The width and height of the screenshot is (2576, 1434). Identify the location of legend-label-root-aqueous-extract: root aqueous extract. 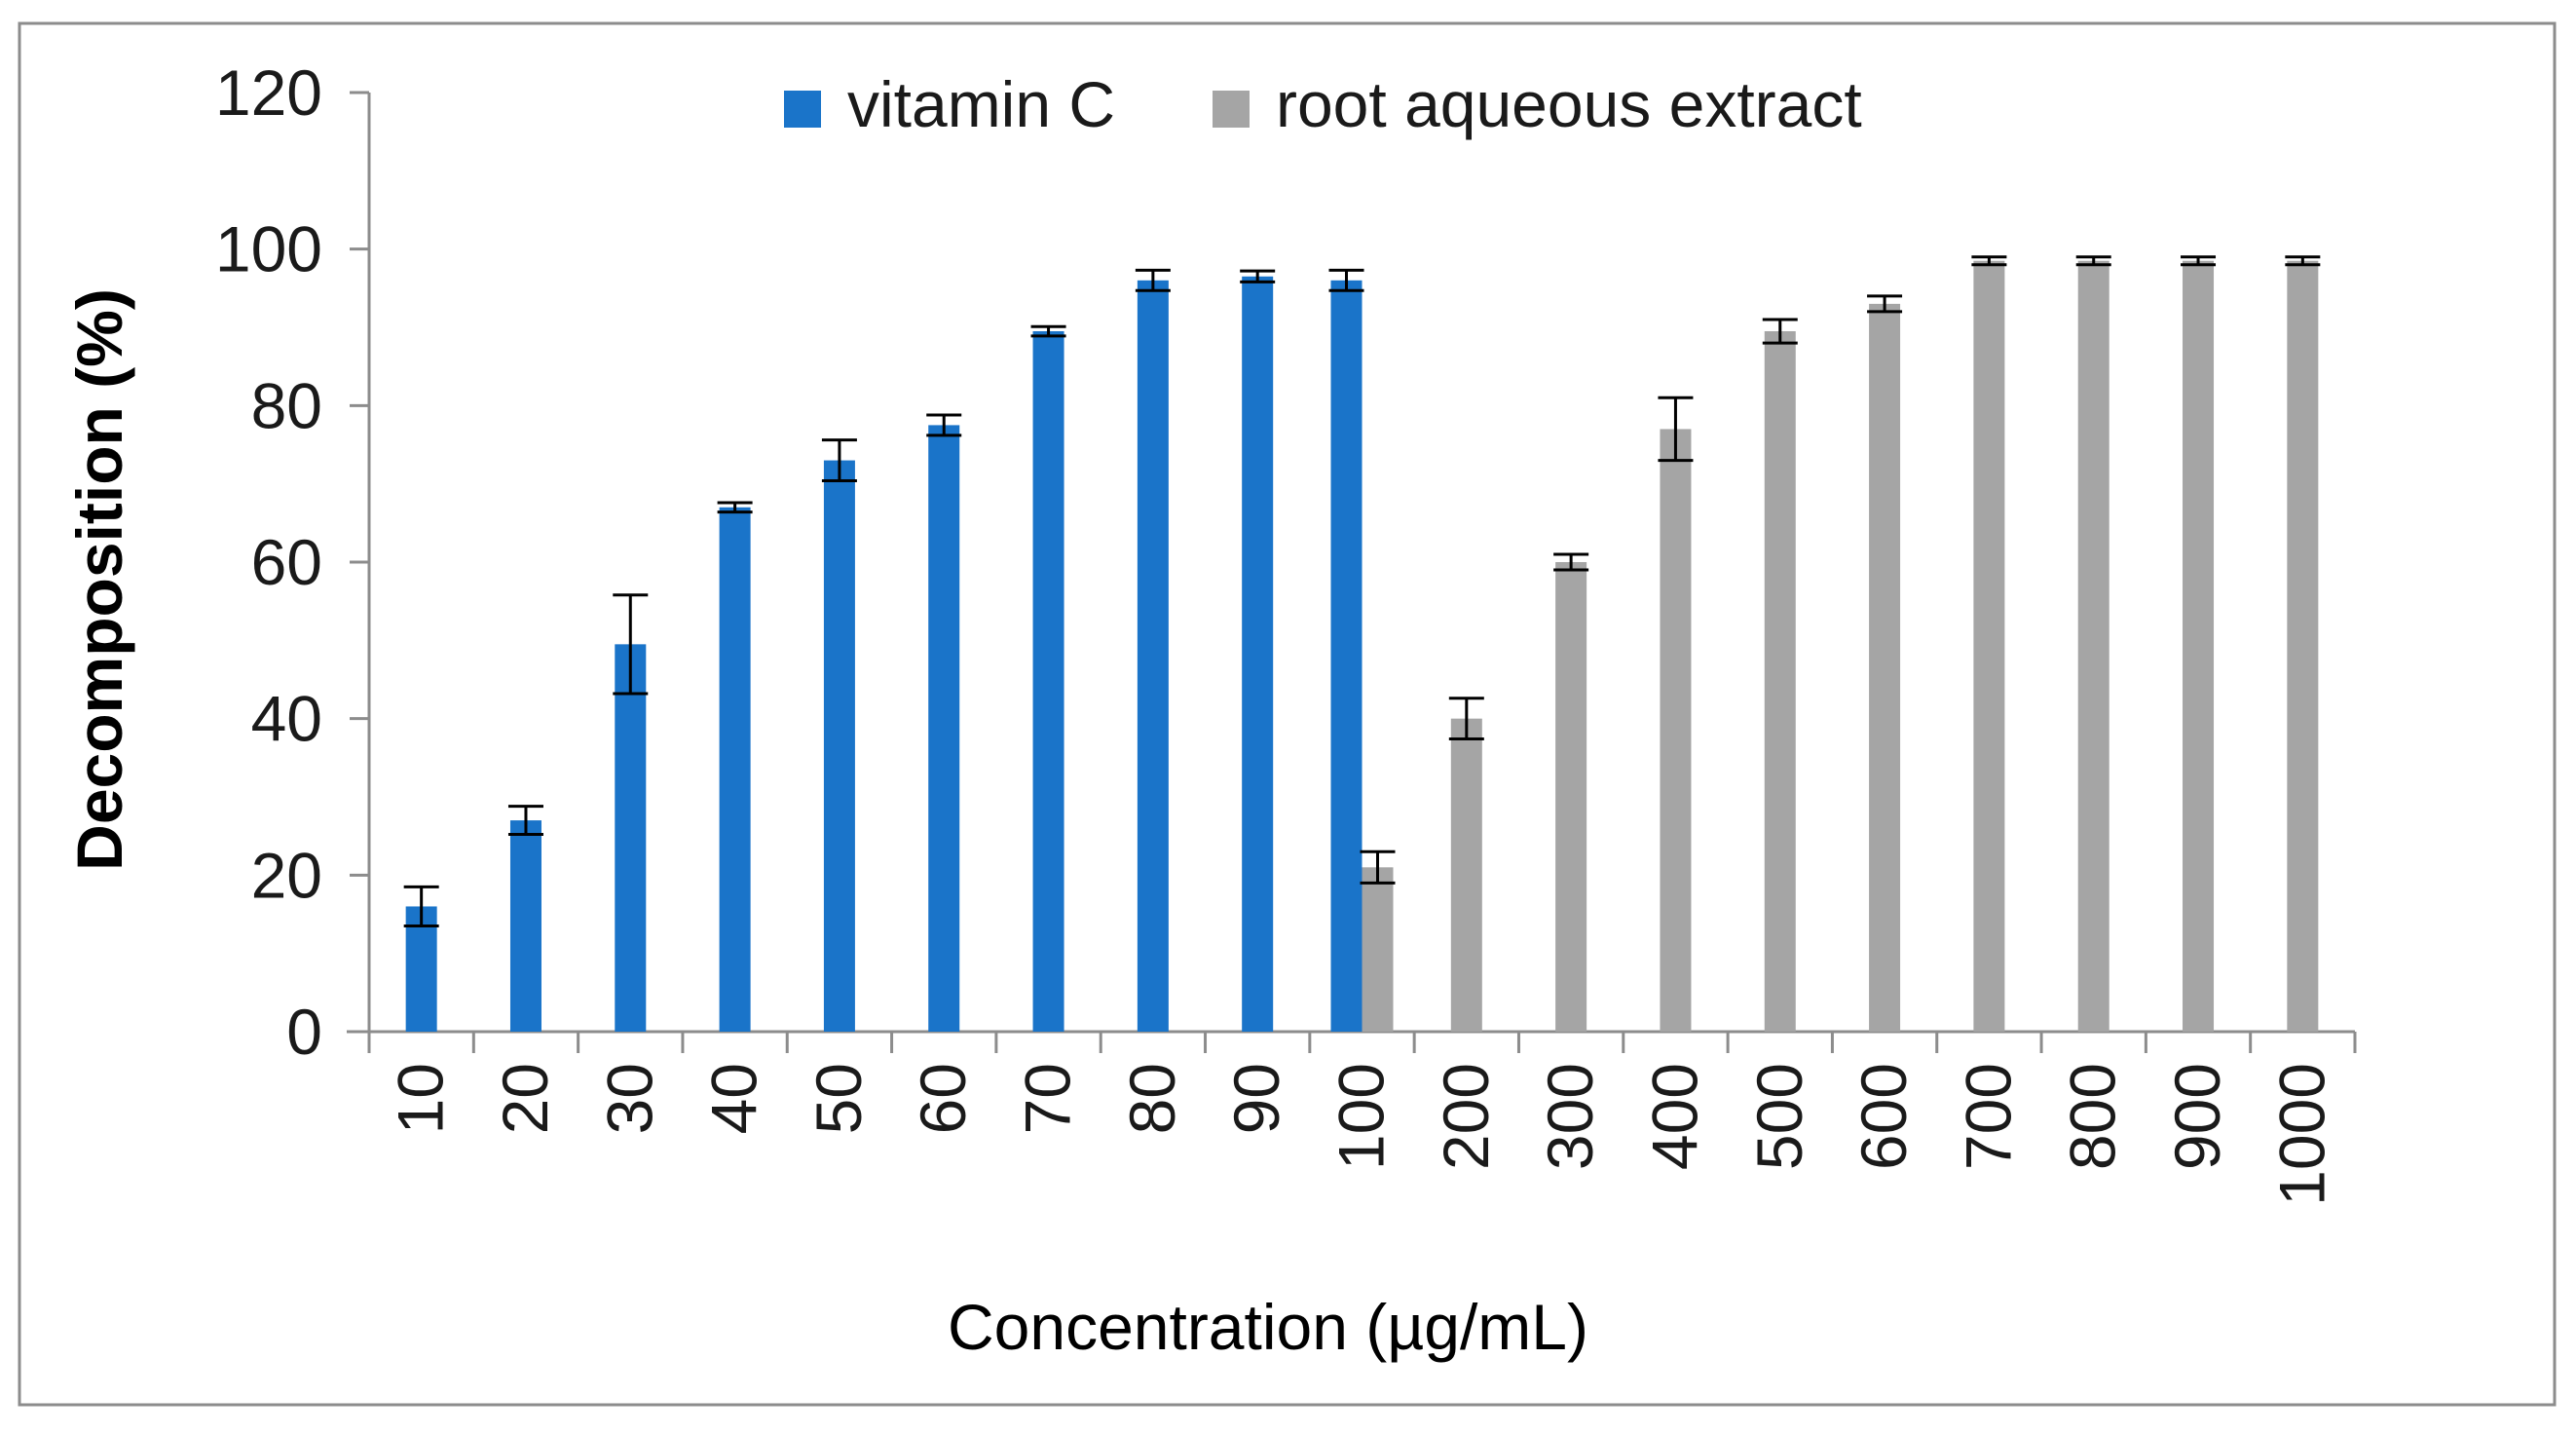
(1569, 104).